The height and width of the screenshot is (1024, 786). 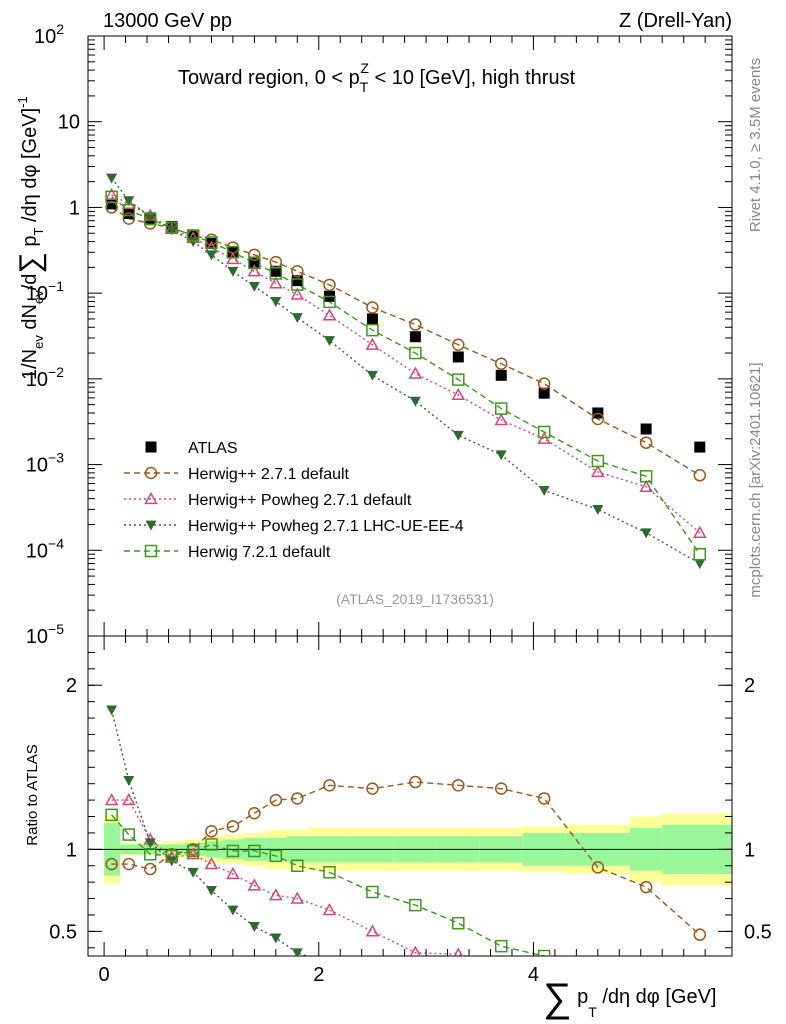 What do you see at coordinates (45, 548) in the screenshot?
I see `y-tick-label: 10⁻⁴` at bounding box center [45, 548].